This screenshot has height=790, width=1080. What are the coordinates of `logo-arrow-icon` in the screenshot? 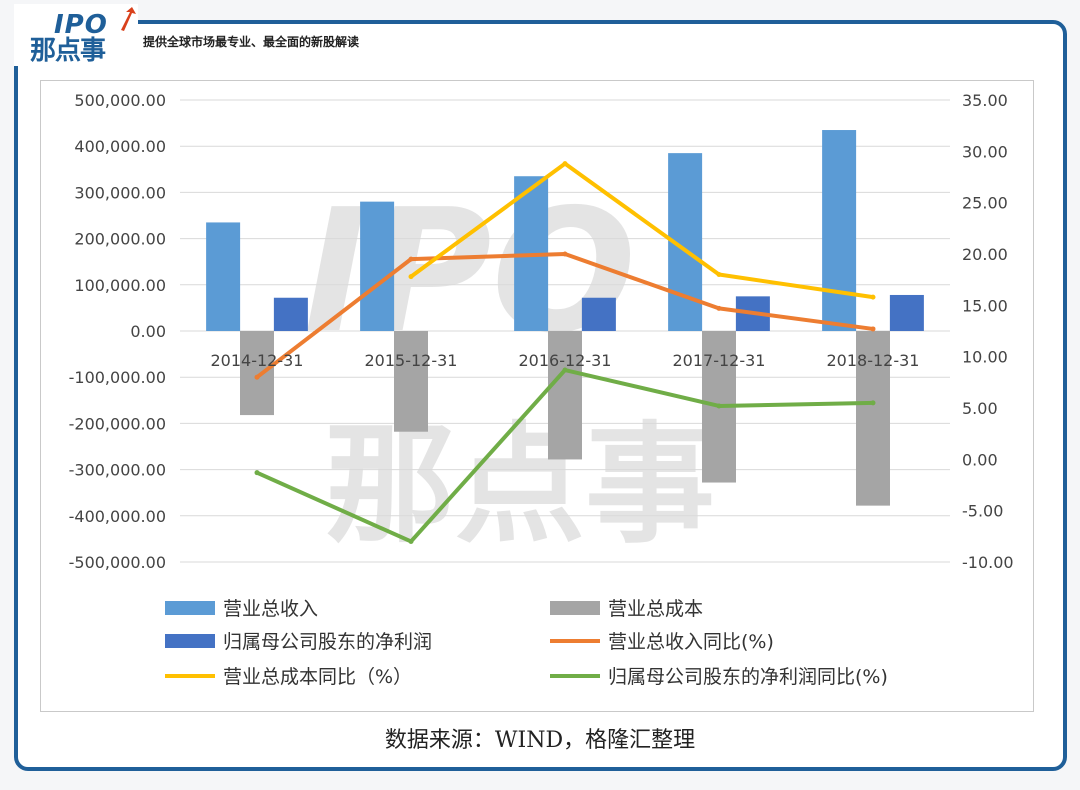 It's located at (128, 19).